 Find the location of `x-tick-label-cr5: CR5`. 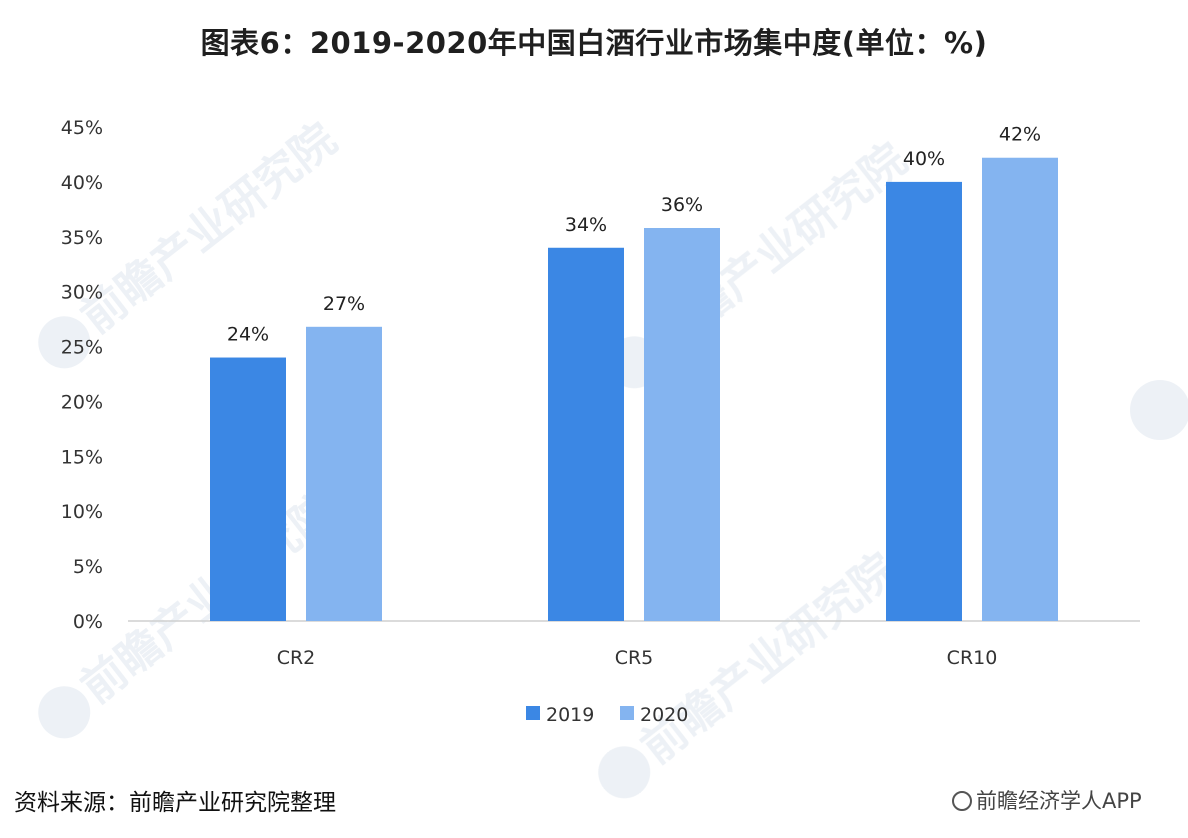

x-tick-label-cr5: CR5 is located at coordinates (634, 658).